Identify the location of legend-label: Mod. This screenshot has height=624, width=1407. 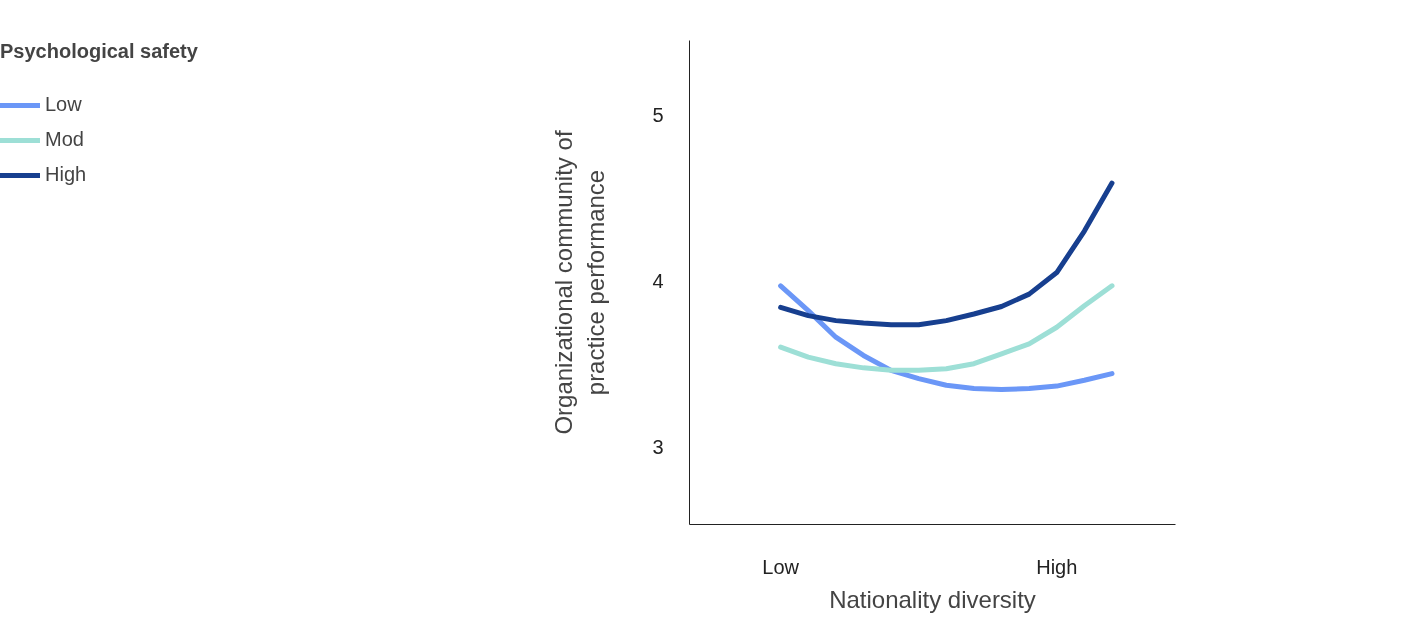
(64, 139).